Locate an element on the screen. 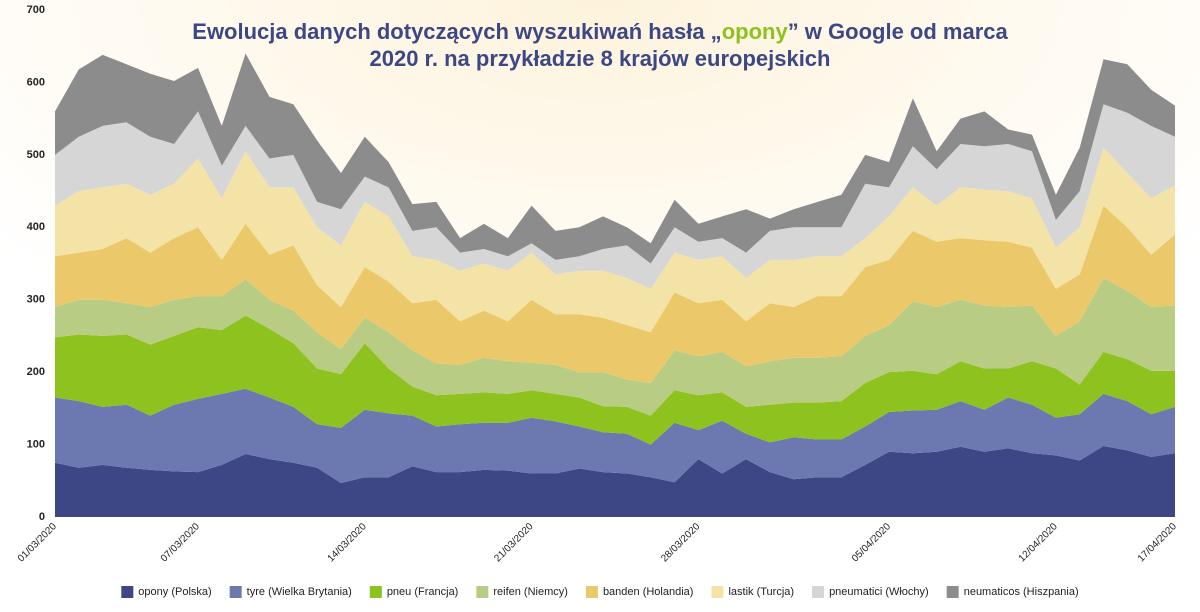  y-tick-label: 500 is located at coordinates (36, 155).